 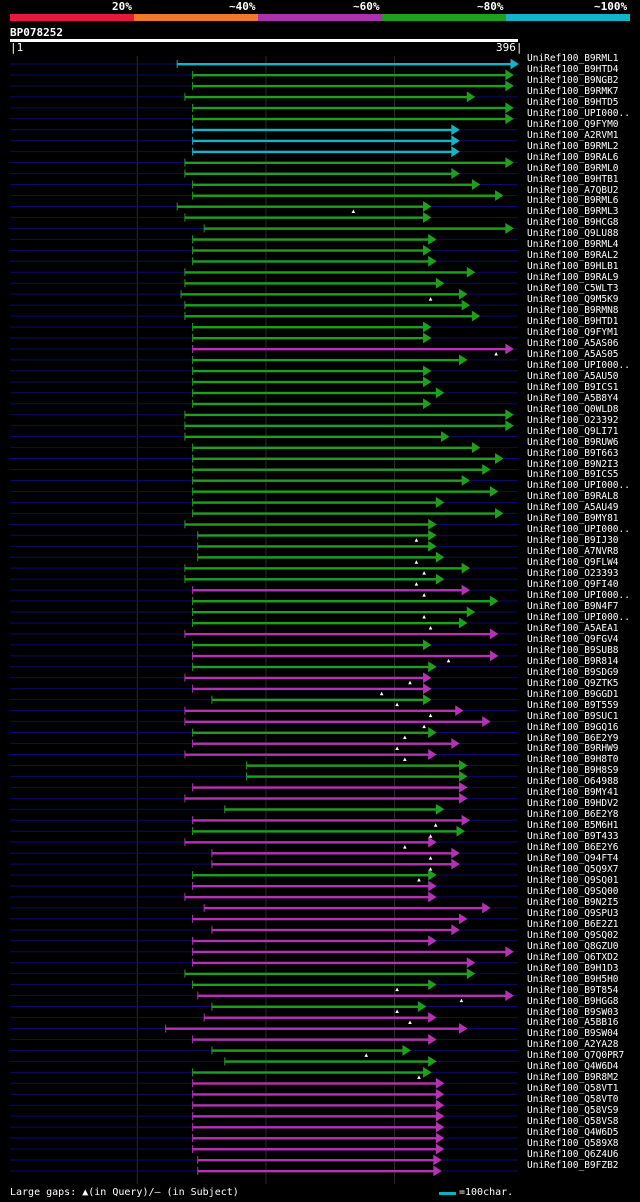 I want to click on hit-label: UniRef100_A5BB16, so click(x=573, y=1023).